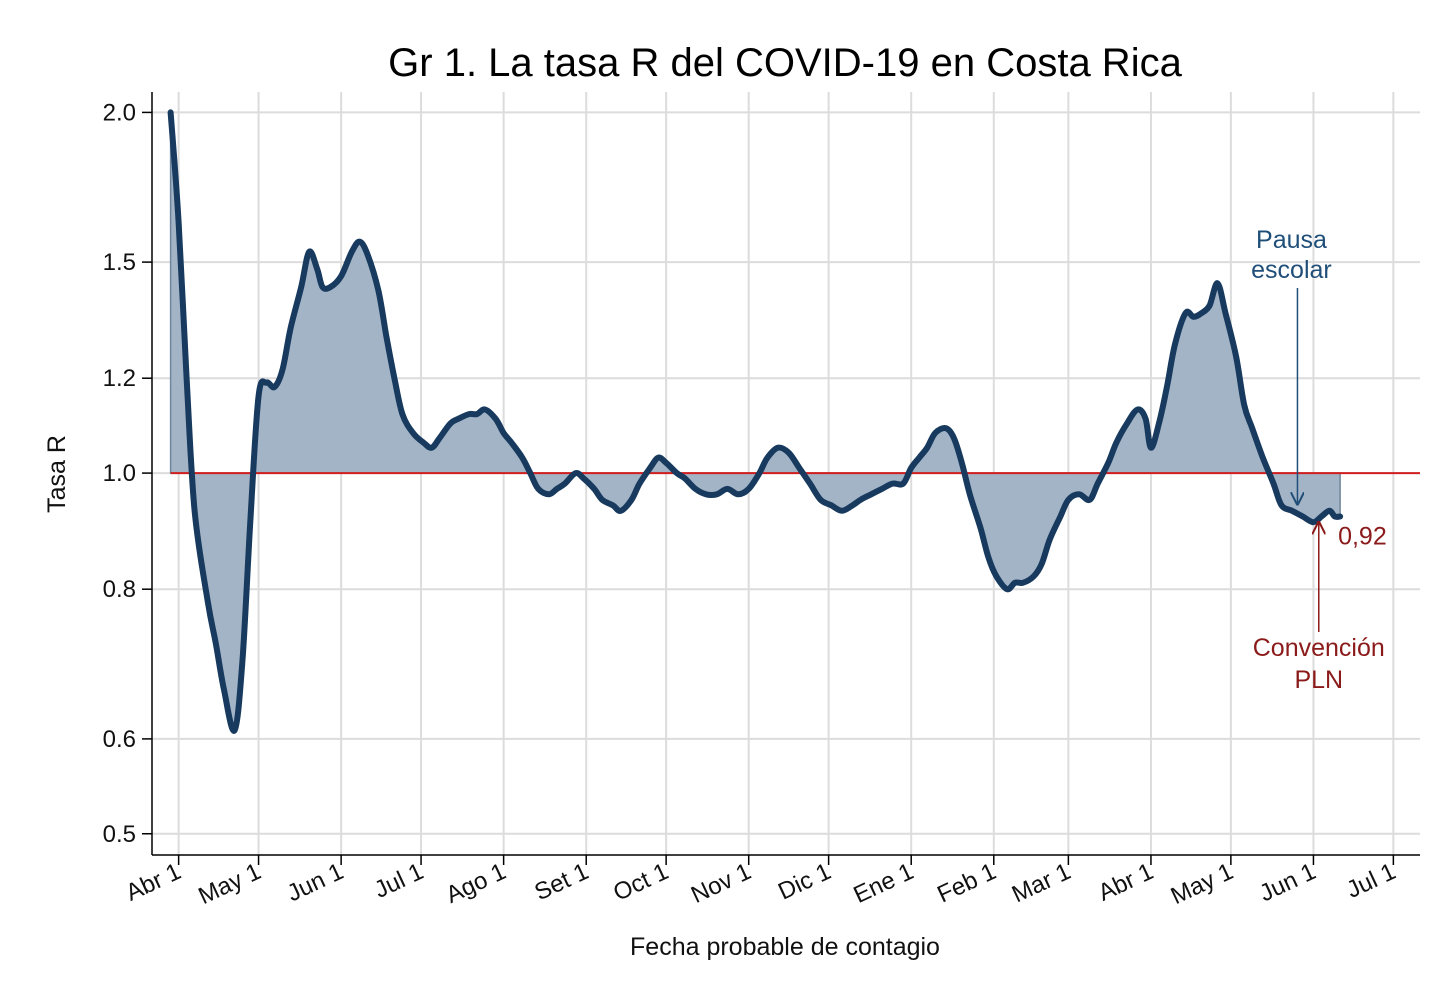 The width and height of the screenshot is (1456, 1007). What do you see at coordinates (119, 473) in the screenshot?
I see `y-tick-label-3: 1.0` at bounding box center [119, 473].